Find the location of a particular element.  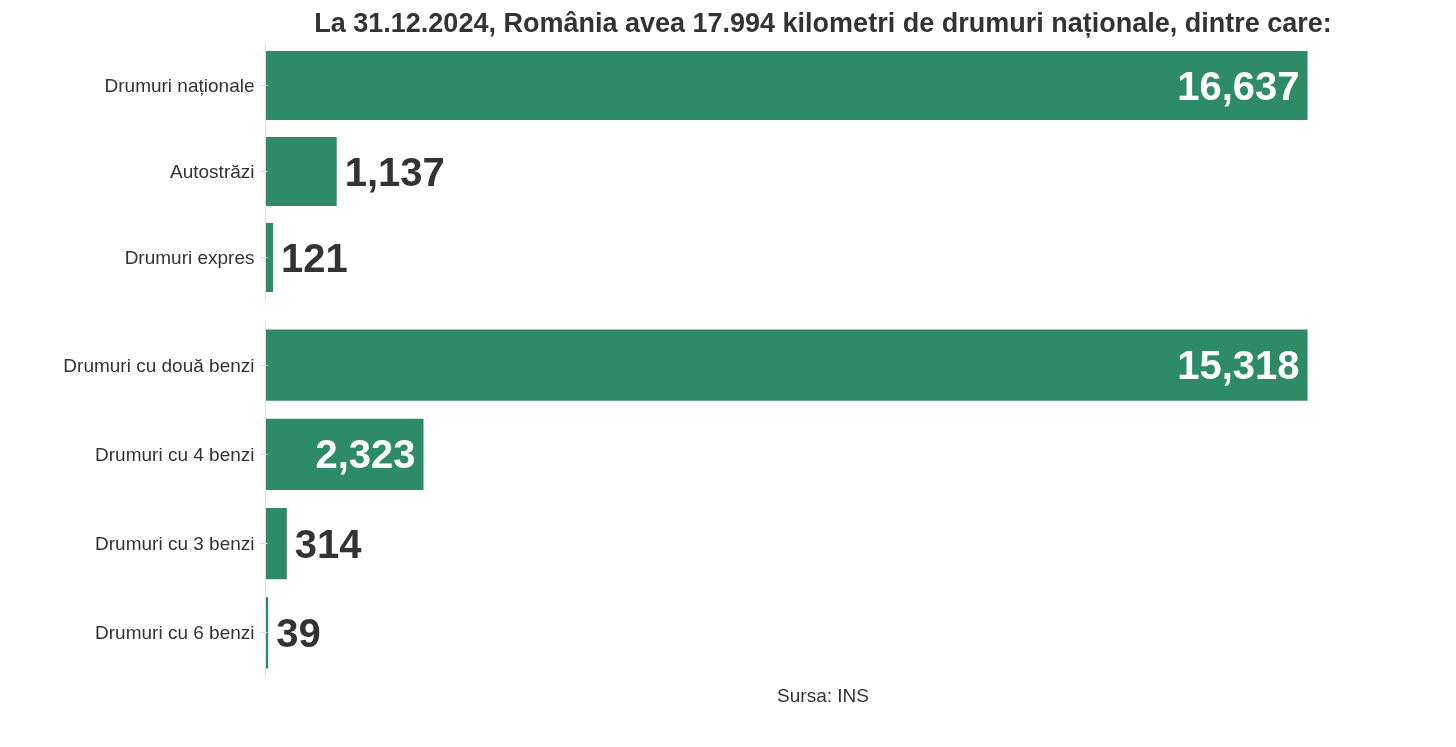

y-tick-label: Drumuri cu două benzi is located at coordinates (159, 365).